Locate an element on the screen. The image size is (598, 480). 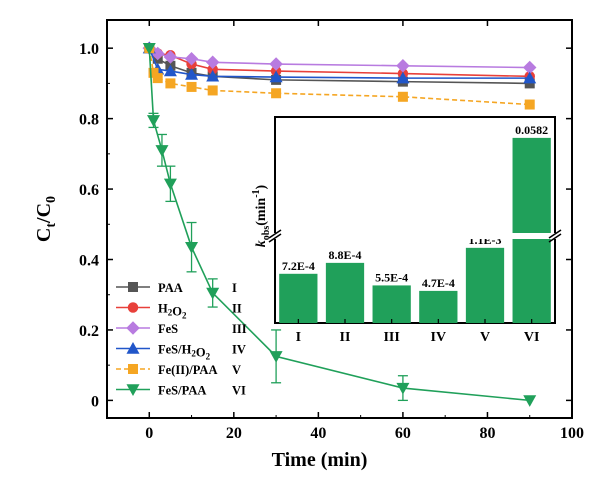
inset-ylabel-sup: -1 is located at coordinates (256, 193).